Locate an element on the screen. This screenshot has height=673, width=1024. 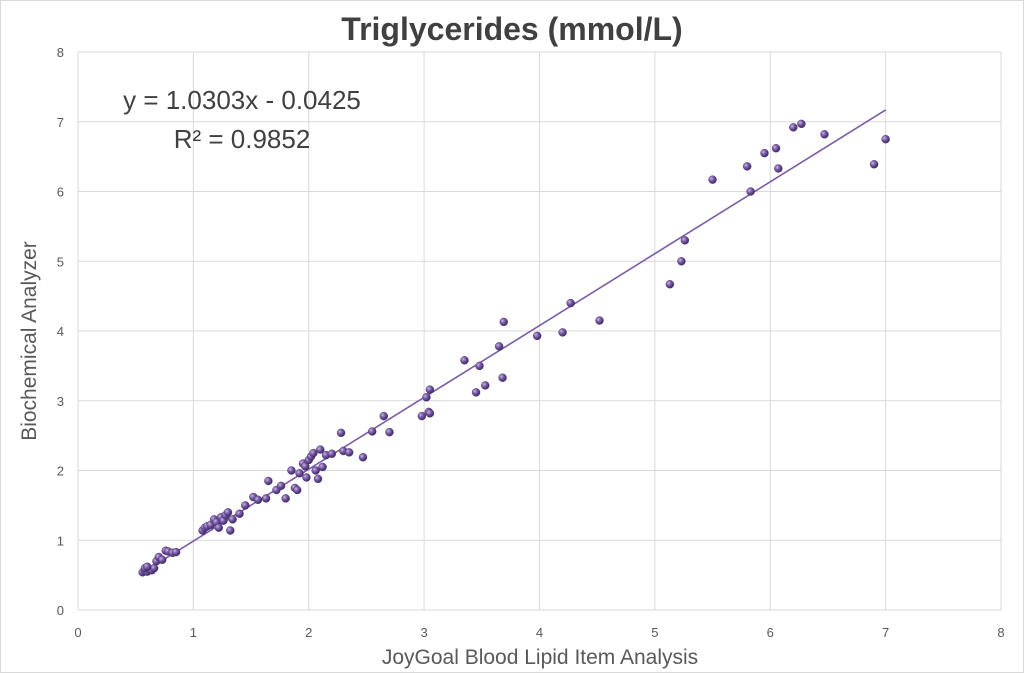
y-tick-label: 2 is located at coordinates (60, 471).